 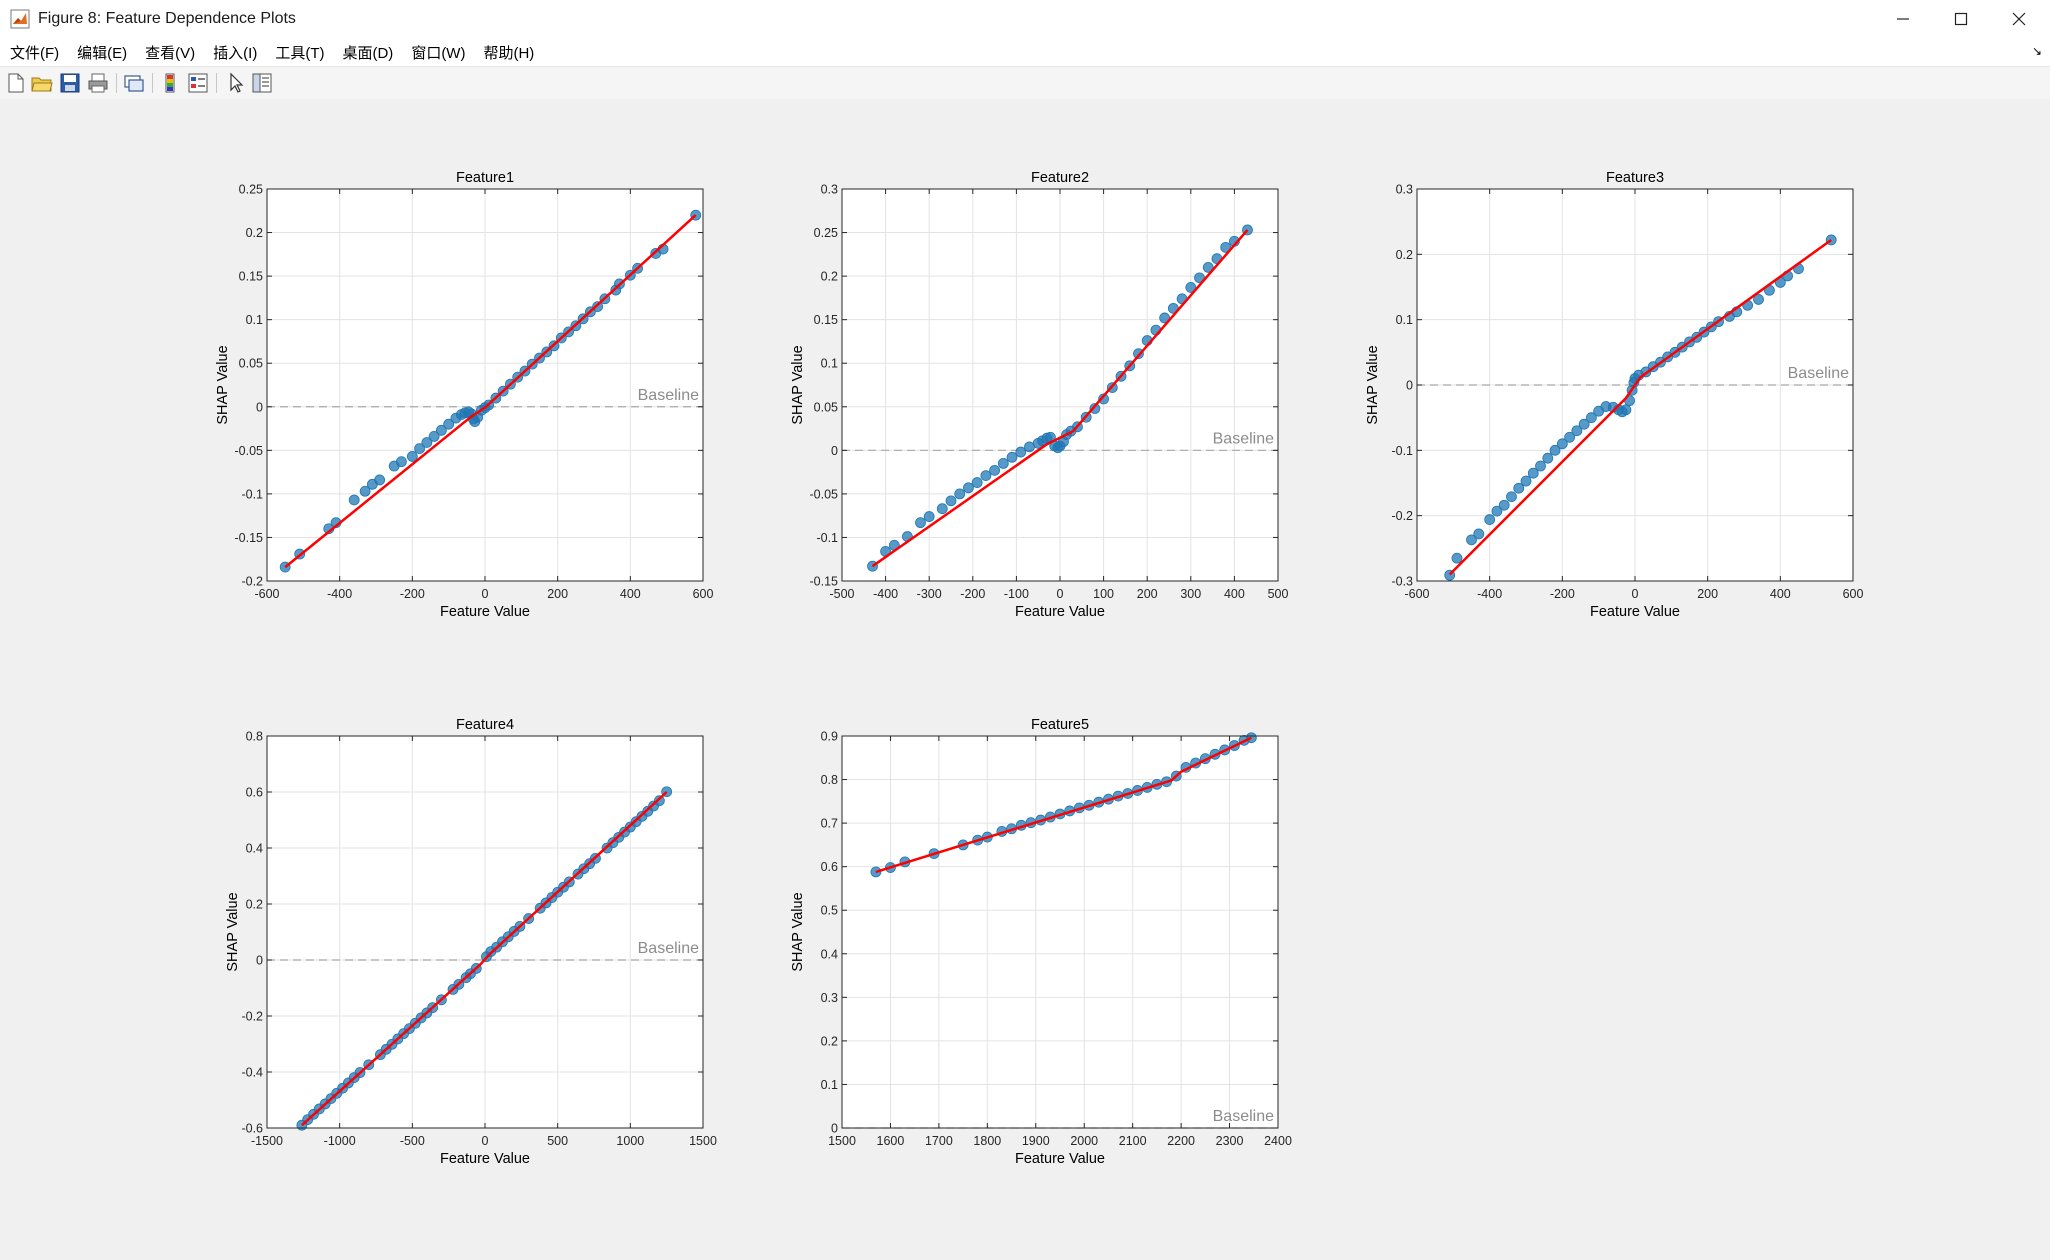 What do you see at coordinates (2036, 51) in the screenshot?
I see `dock-figure-icon: ↘` at bounding box center [2036, 51].